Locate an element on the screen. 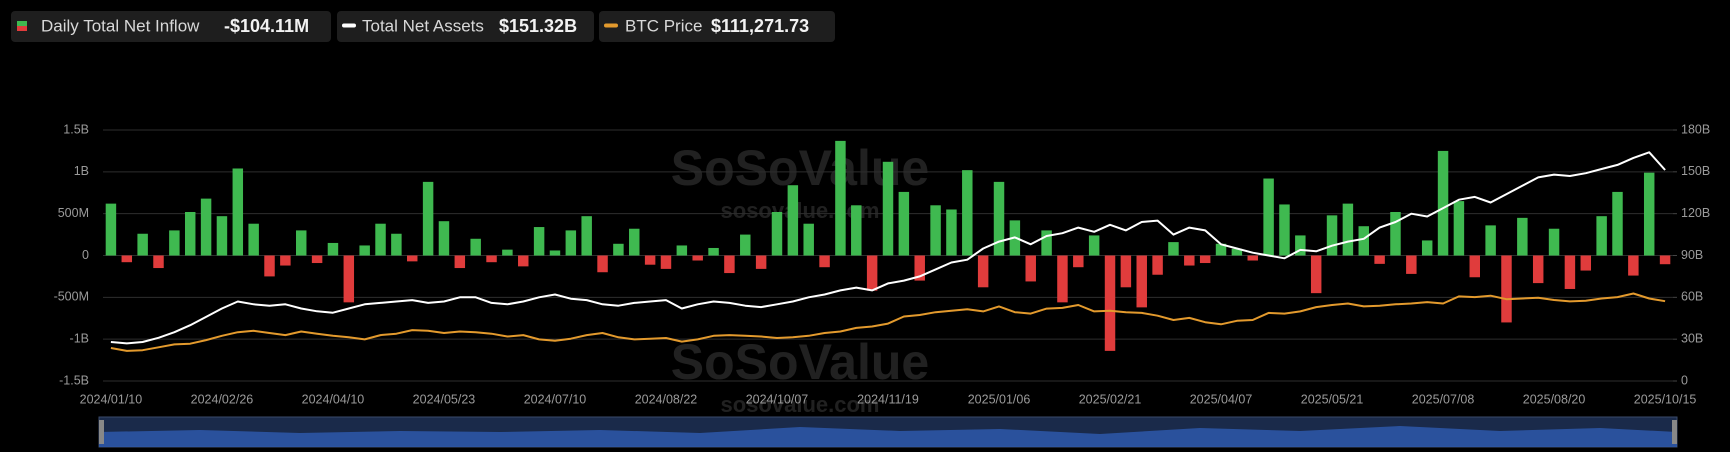  x-tick-label: 2025/04/07 is located at coordinates (1221, 399).